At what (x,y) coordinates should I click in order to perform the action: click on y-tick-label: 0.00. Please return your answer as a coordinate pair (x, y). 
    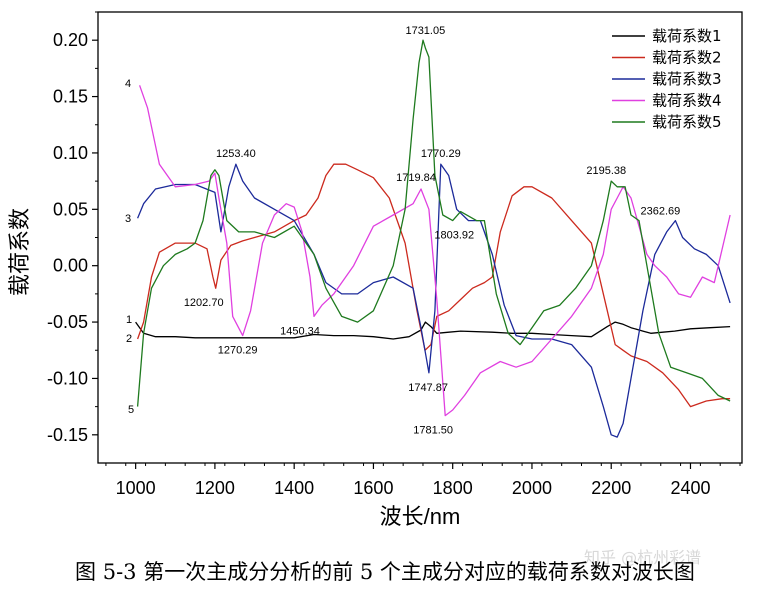
    Looking at the image, I should click on (70, 266).